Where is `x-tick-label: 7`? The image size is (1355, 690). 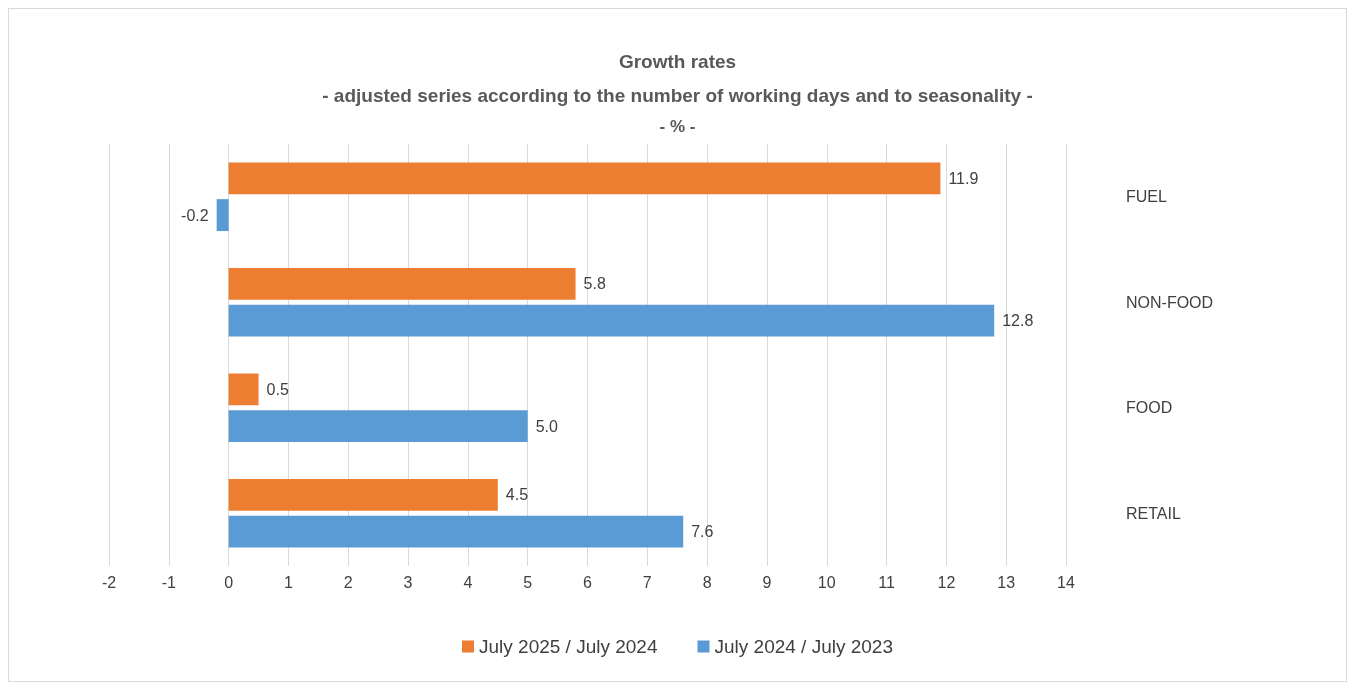 x-tick-label: 7 is located at coordinates (647, 582).